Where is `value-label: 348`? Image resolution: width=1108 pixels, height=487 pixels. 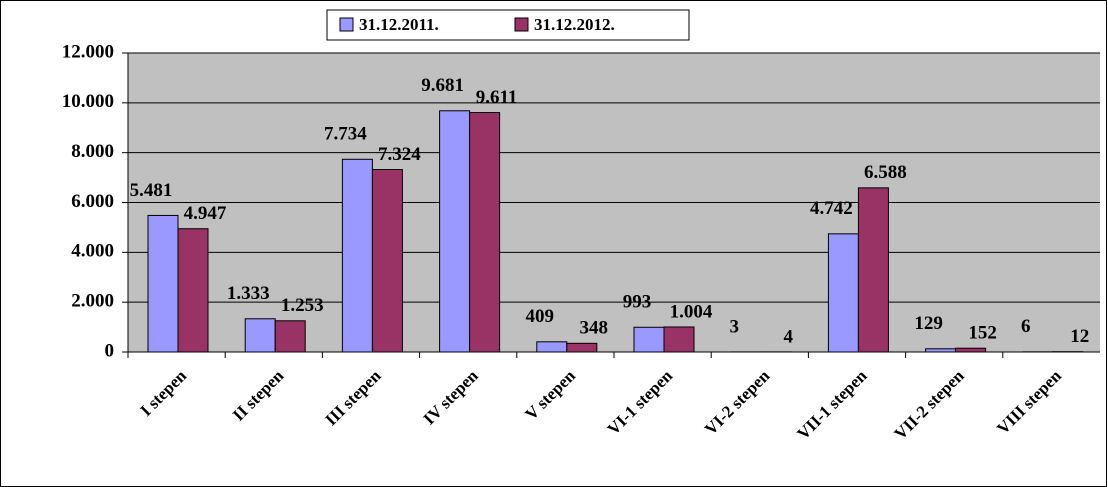 value-label: 348 is located at coordinates (594, 328).